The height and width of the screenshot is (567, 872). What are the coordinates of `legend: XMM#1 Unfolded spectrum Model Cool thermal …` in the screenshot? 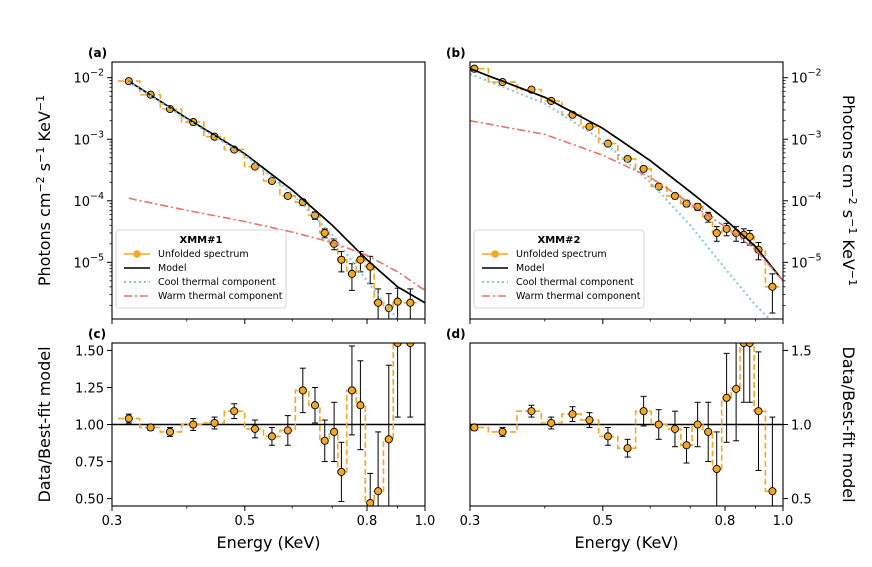 It's located at (201, 269).